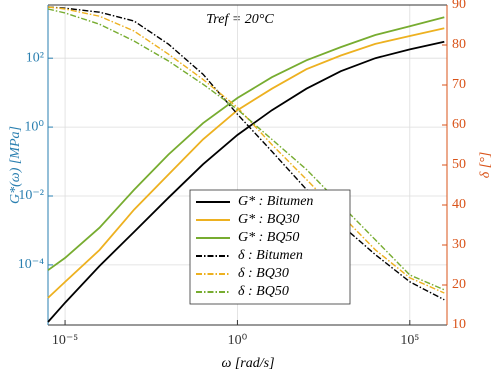  Describe the element at coordinates (459, 164) in the screenshot. I see `y2-tick-label: 50` at that location.